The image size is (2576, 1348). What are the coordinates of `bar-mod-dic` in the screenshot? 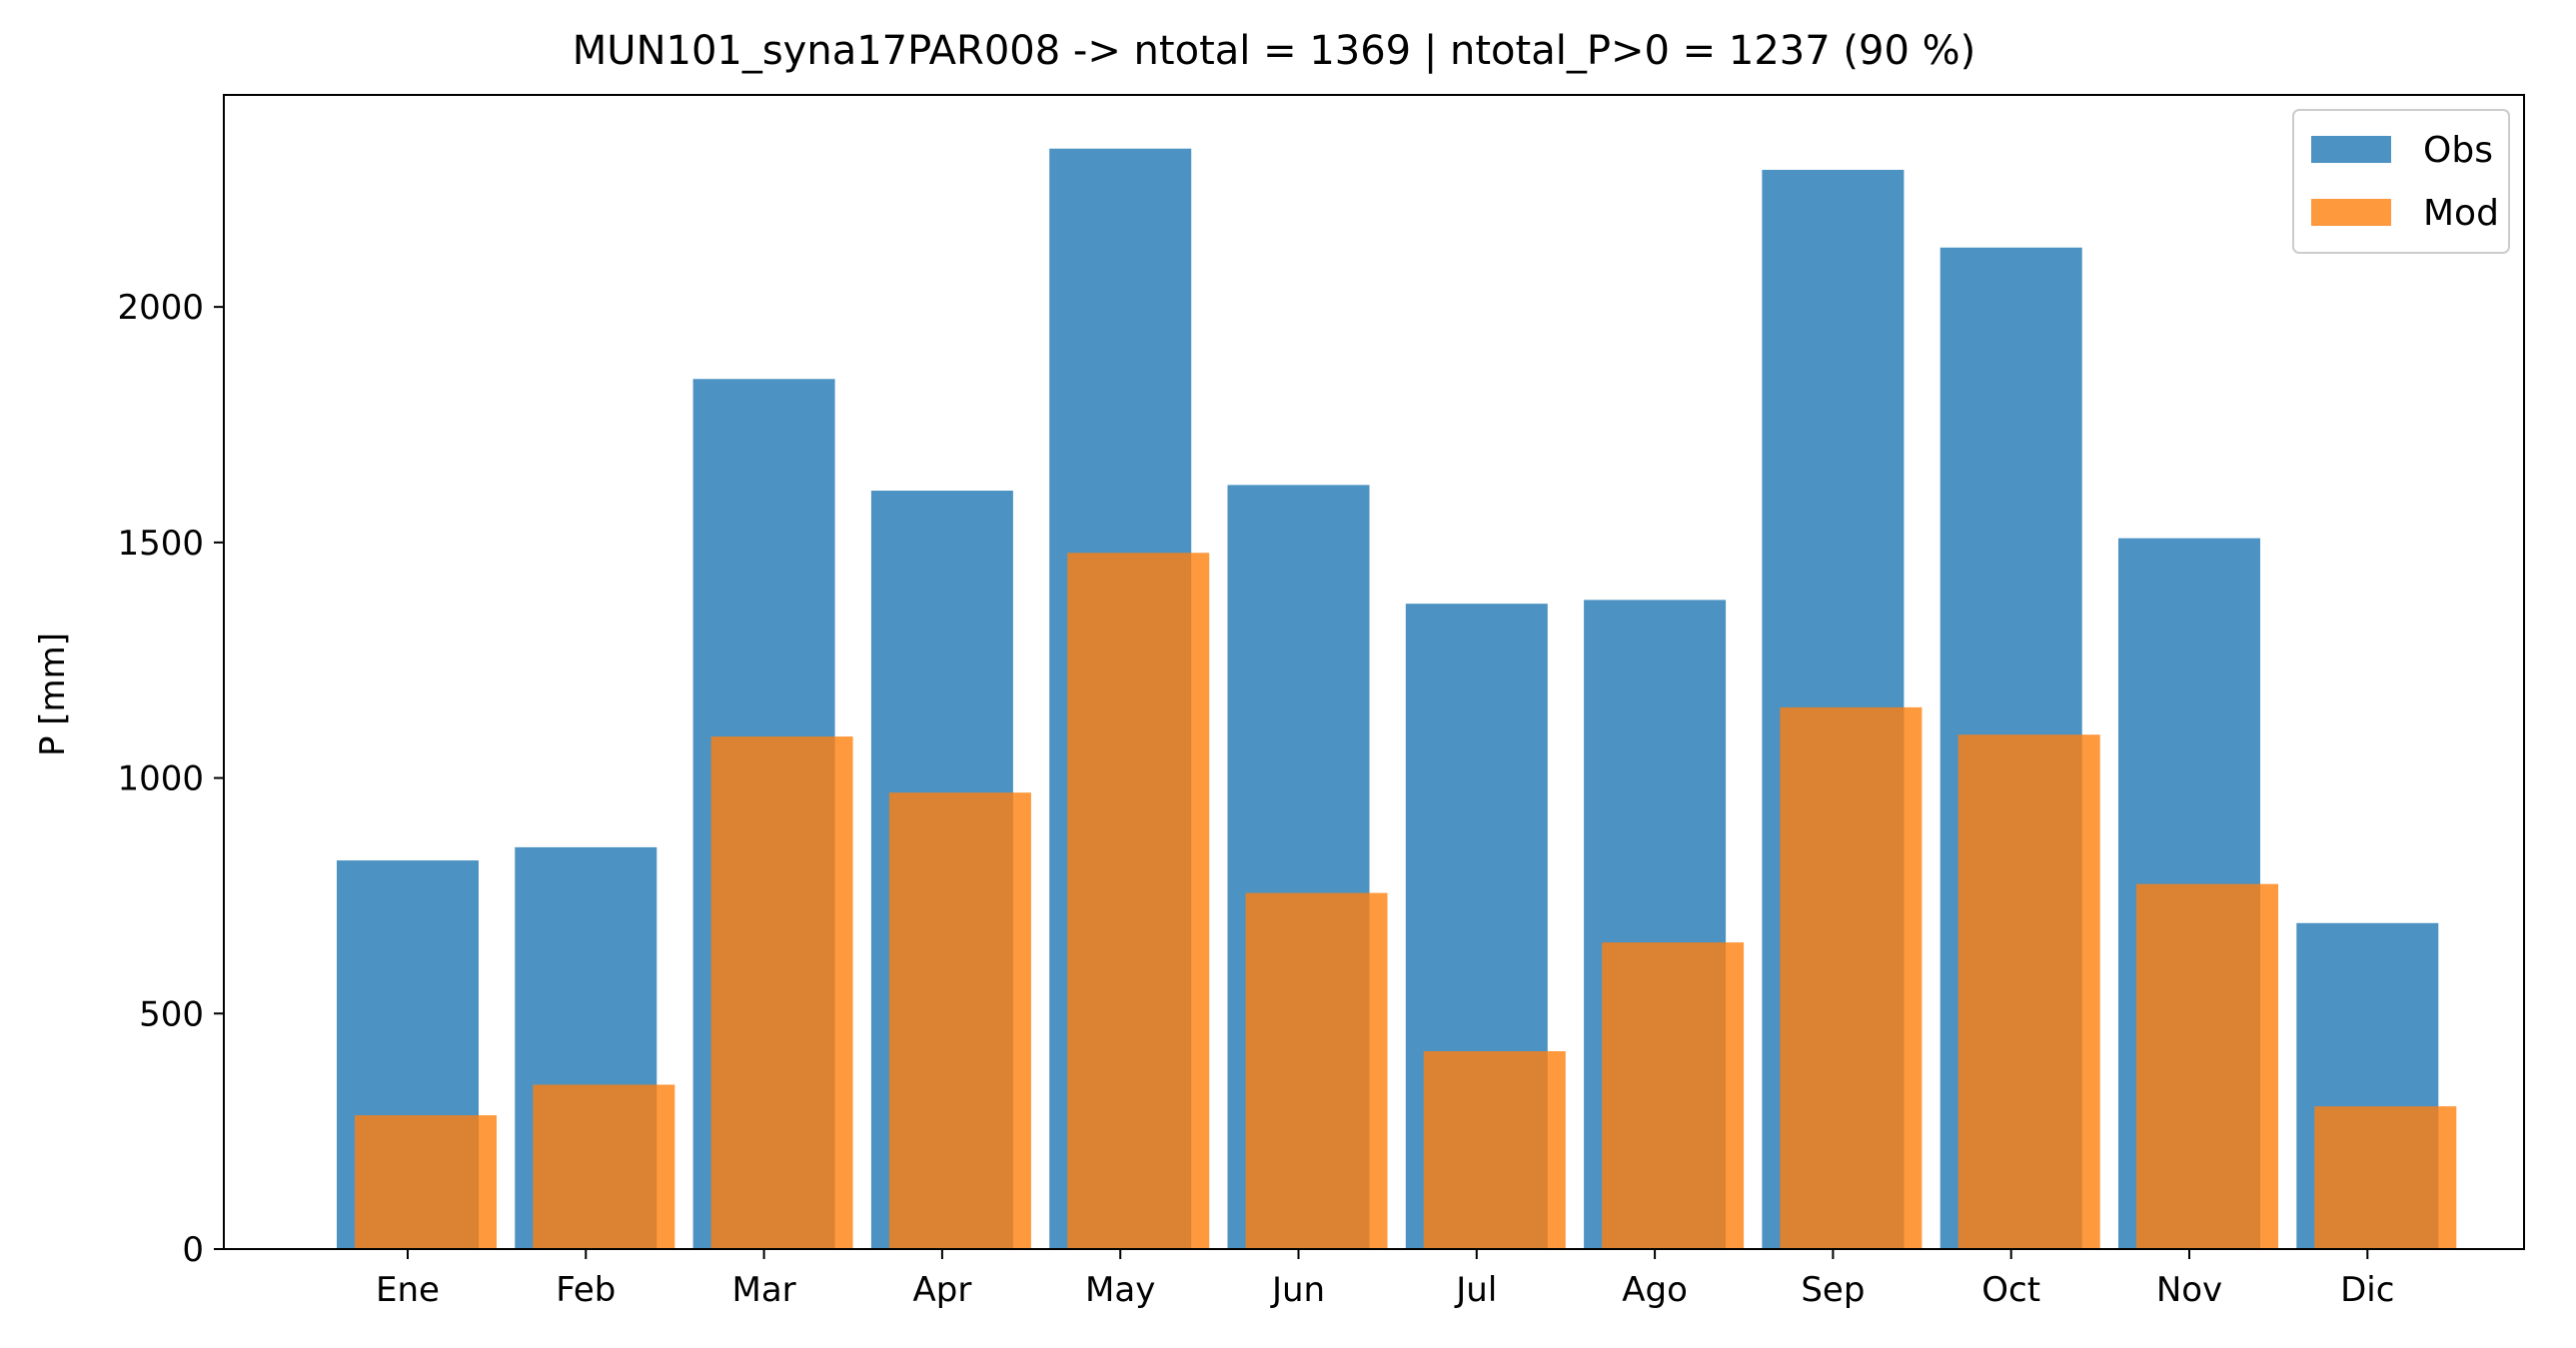 It's located at (2385, 1178).